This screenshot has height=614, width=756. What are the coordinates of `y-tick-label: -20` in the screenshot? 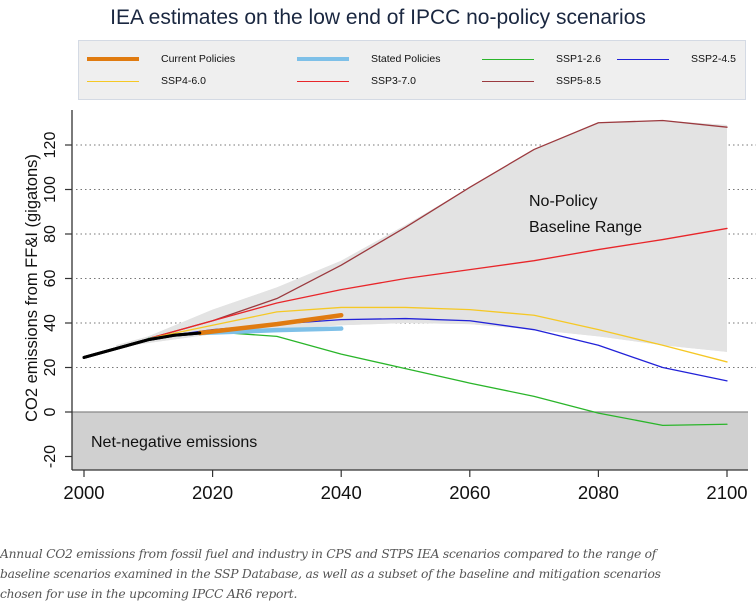 It's located at (50, 456).